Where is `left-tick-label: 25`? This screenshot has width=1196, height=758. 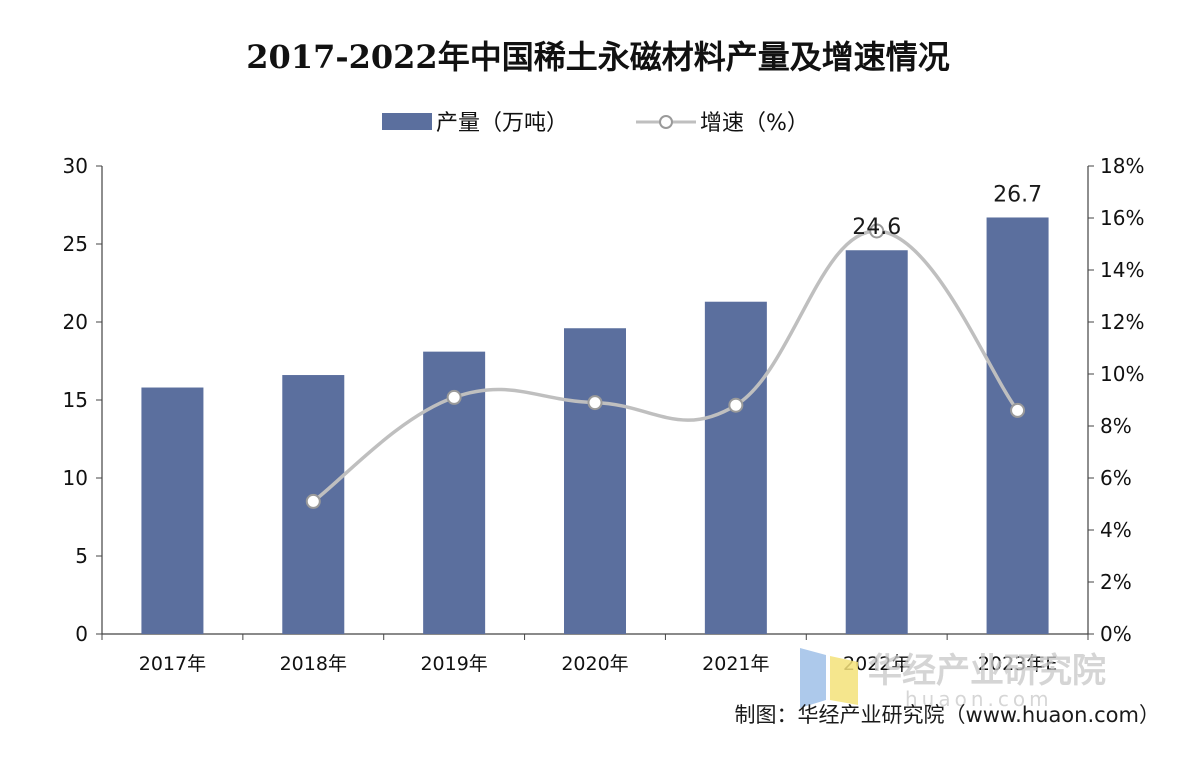
left-tick-label: 25 is located at coordinates (75, 244).